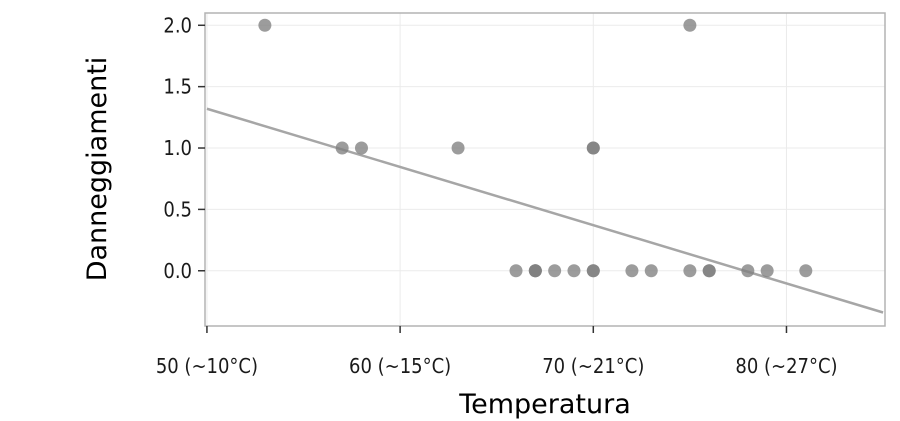 The image size is (900, 421). What do you see at coordinates (544, 404) in the screenshot?
I see `x-axis-title: Temperatura` at bounding box center [544, 404].